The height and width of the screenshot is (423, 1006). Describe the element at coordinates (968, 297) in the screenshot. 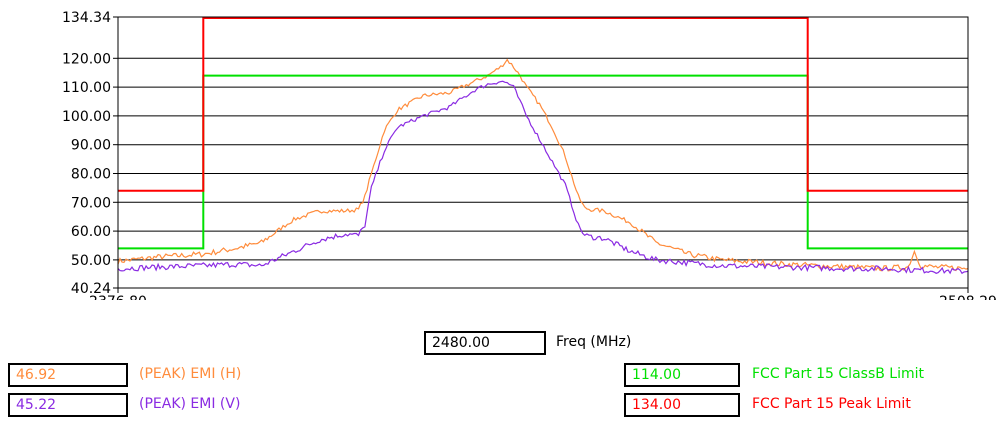

I see `x-tick-label: 2508.29` at that location.